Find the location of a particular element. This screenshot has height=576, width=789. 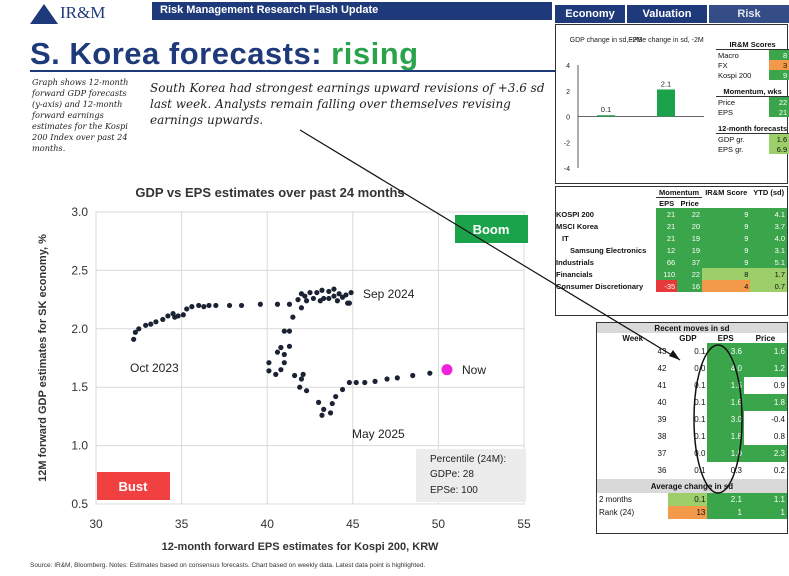

row-value: 5.1 is located at coordinates (768, 262).